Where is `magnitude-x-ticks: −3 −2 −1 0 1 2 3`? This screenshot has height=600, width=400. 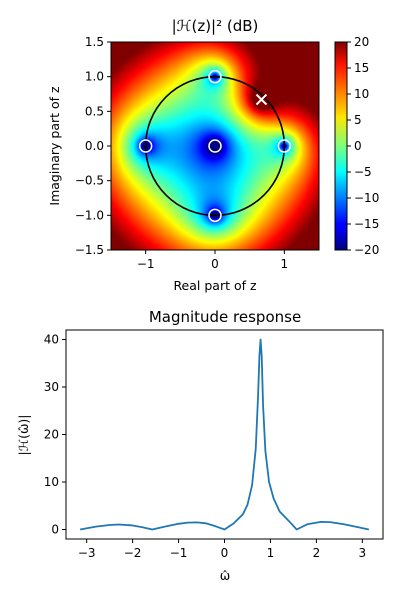
magnitude-x-ticks: −3 −2 −1 0 1 2 3 is located at coordinates (222, 549).